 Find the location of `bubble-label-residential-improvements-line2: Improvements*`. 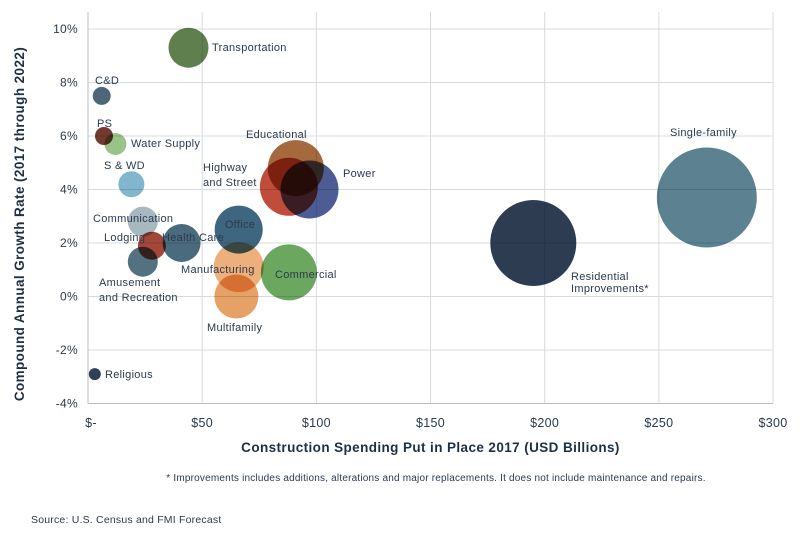

bubble-label-residential-improvements-line2: Improvements* is located at coordinates (610, 289).